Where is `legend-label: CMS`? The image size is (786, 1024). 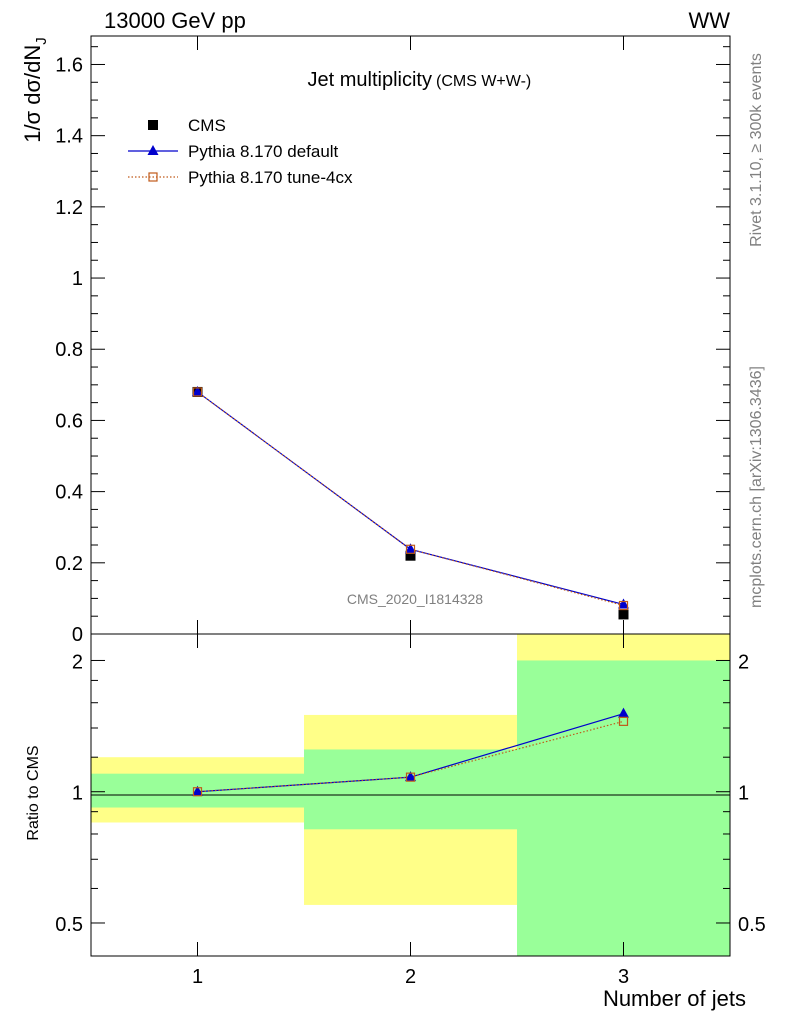 legend-label: CMS is located at coordinates (207, 125).